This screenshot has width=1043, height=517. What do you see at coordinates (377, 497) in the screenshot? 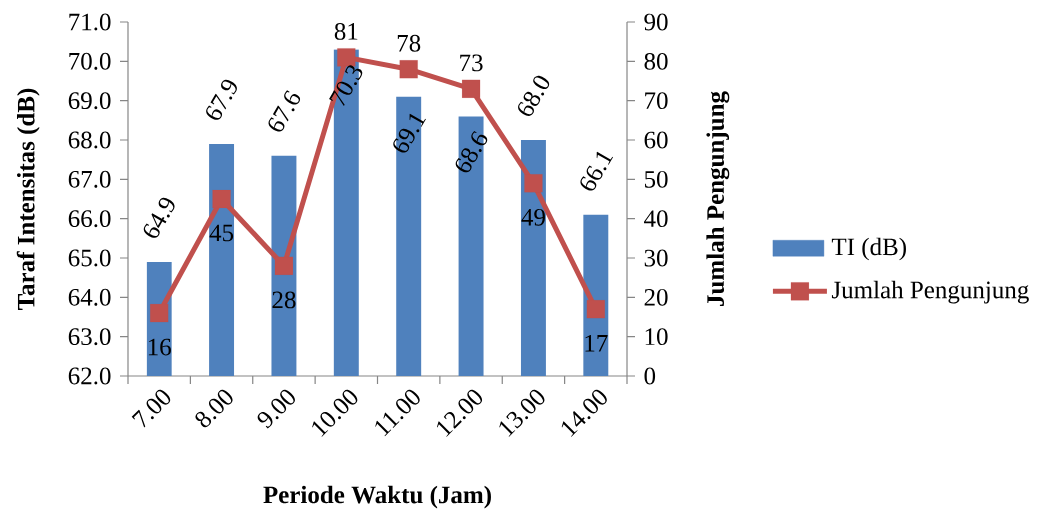
I see `x-axis-title: Periode Waktu (Jam)` at bounding box center [377, 497].